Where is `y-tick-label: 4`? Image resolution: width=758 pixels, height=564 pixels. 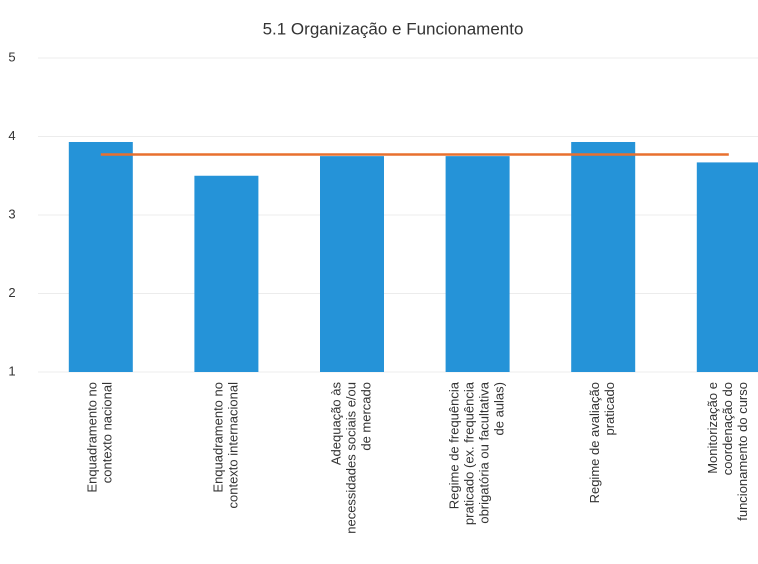 y-tick-label: 4 is located at coordinates (11, 135).